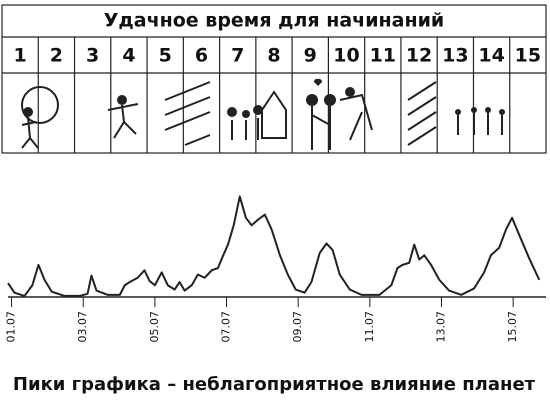  Describe the element at coordinates (383, 56) in the screenshot. I see `day-number: 11` at that location.